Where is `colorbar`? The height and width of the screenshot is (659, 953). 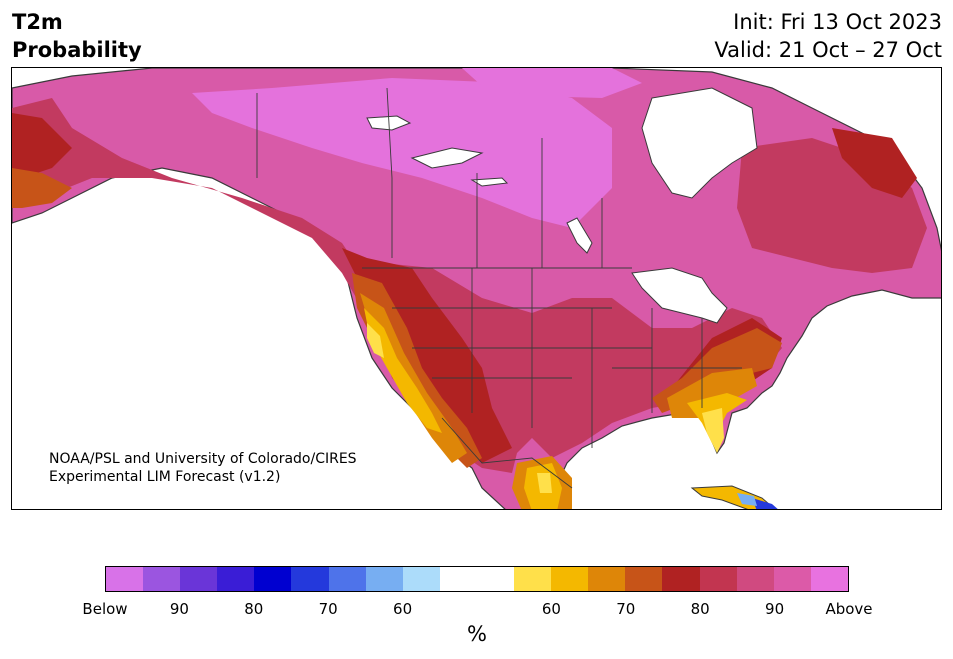
colorbar is located at coordinates (477, 579).